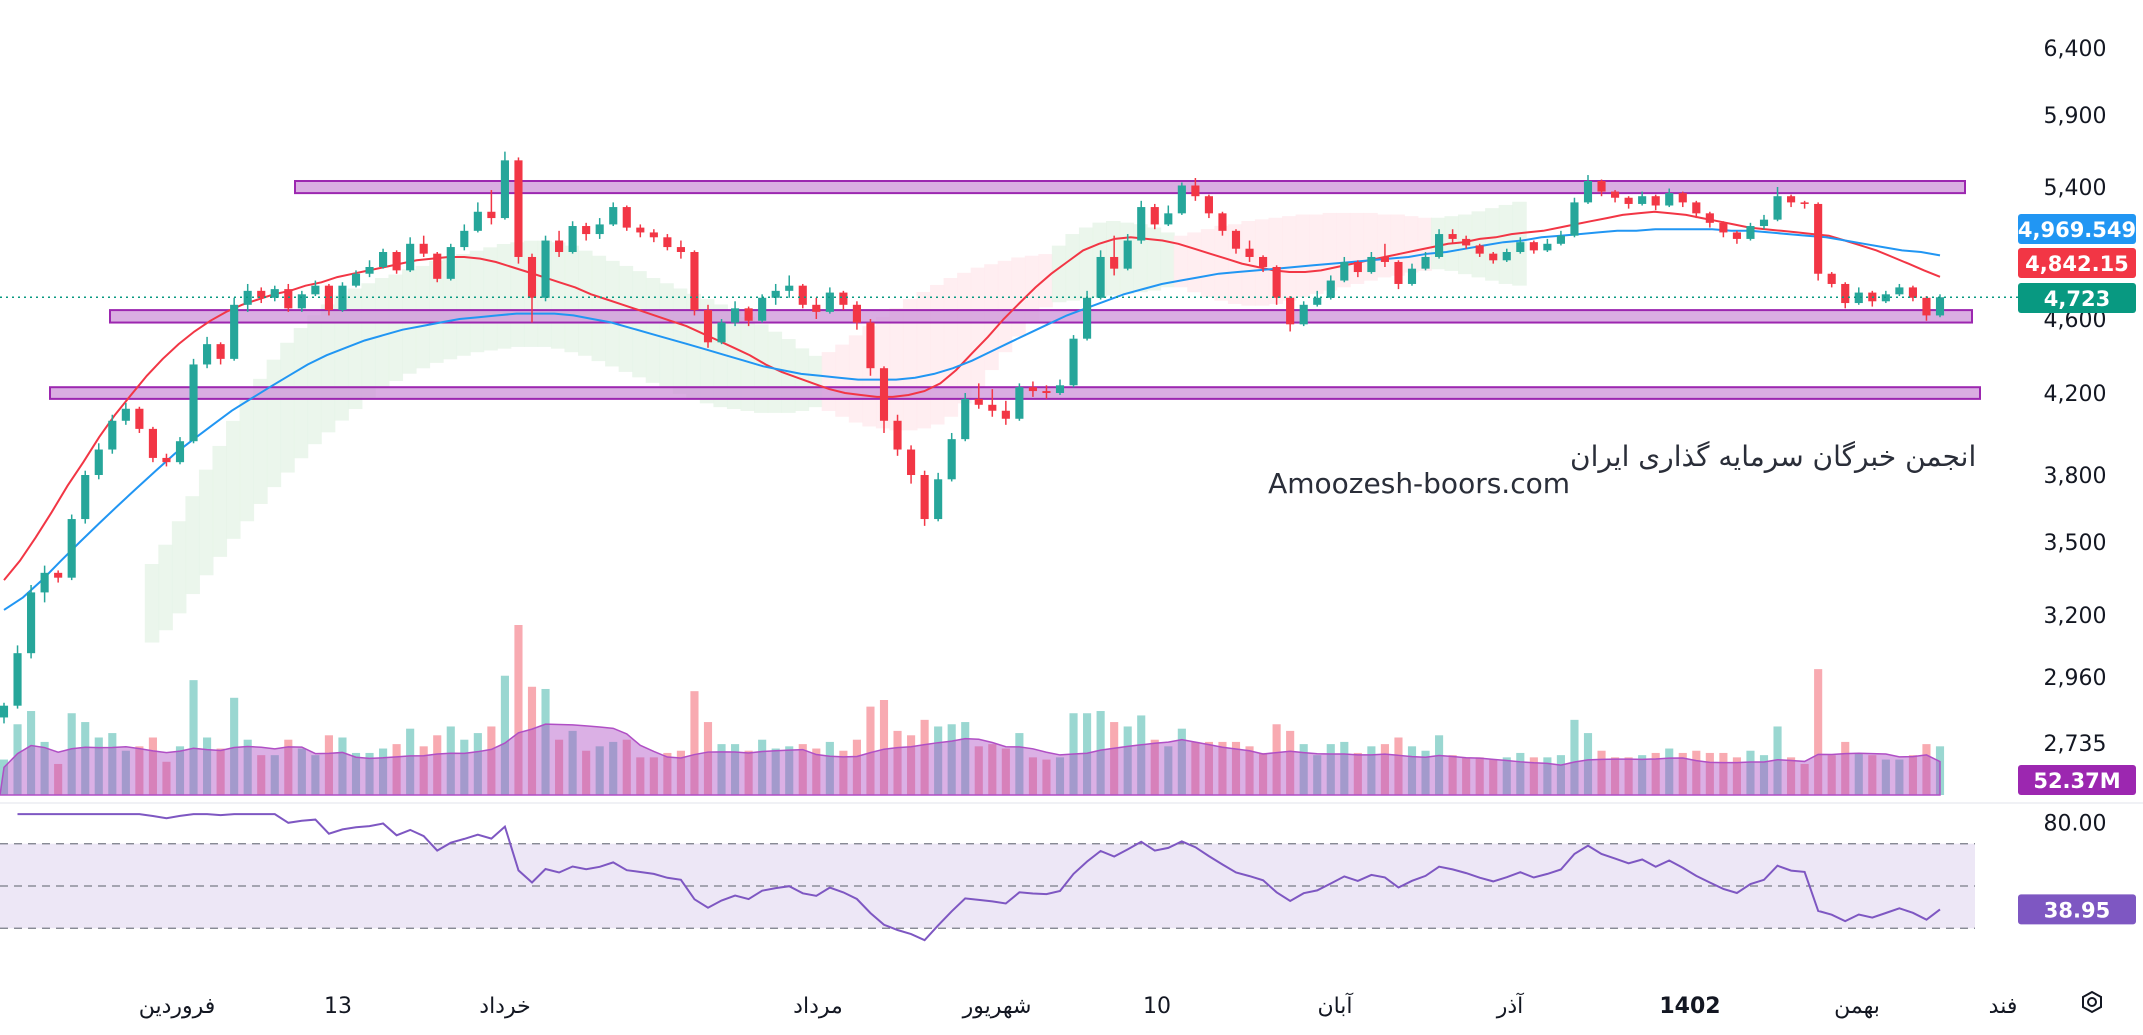  What do you see at coordinates (2092, 1002) in the screenshot?
I see `gear-icon` at bounding box center [2092, 1002].